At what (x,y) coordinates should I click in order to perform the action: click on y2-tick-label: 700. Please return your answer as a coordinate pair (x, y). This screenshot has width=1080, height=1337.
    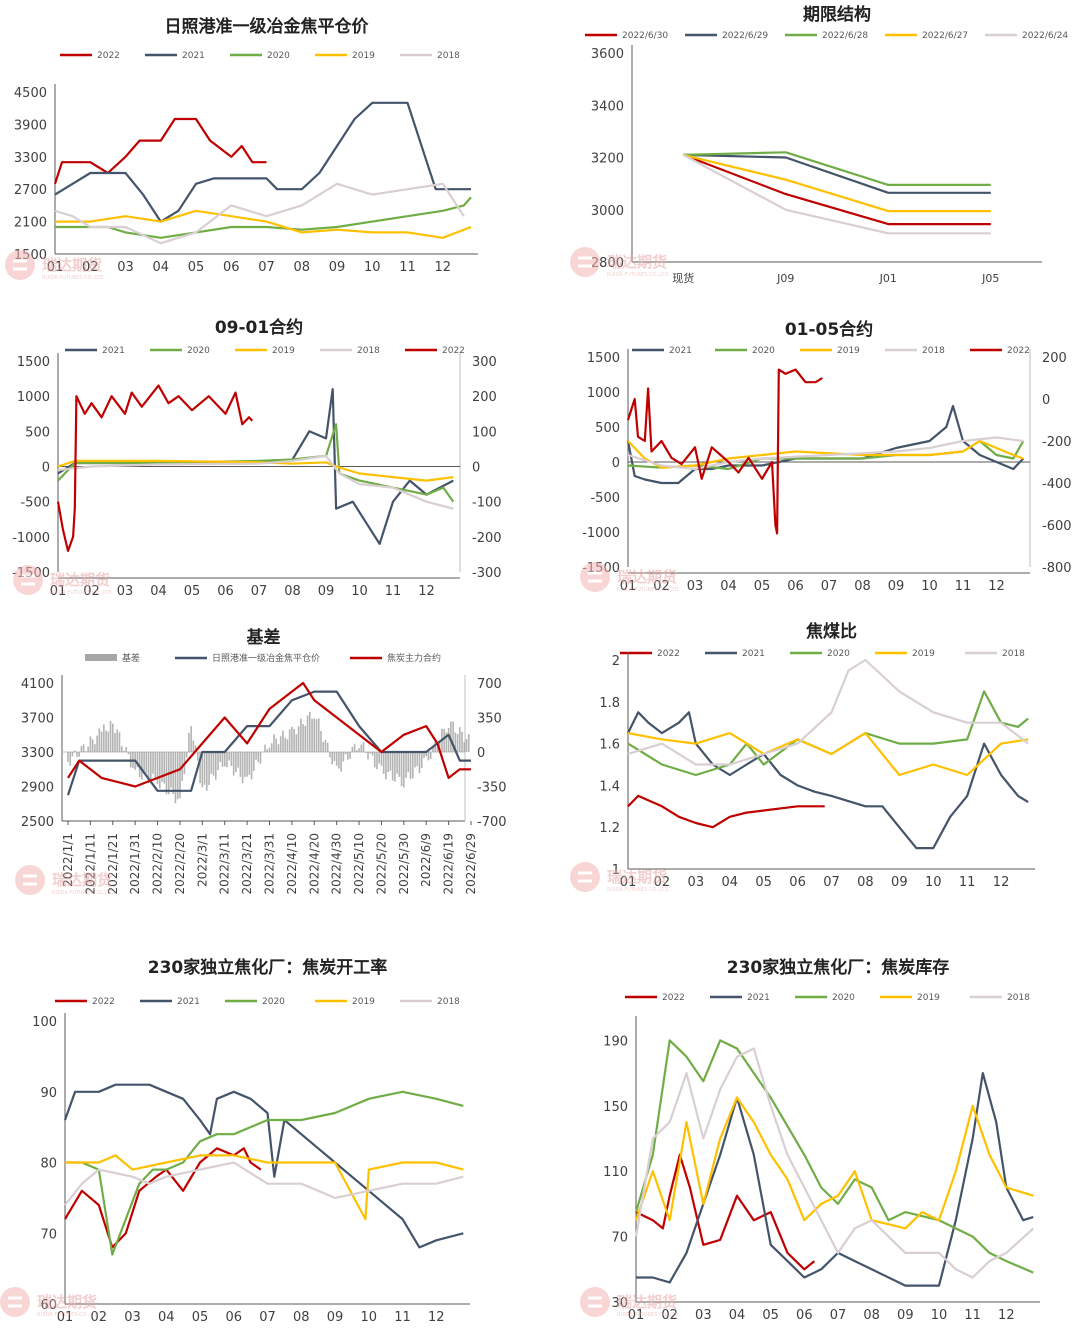
    Looking at the image, I should click on (489, 684).